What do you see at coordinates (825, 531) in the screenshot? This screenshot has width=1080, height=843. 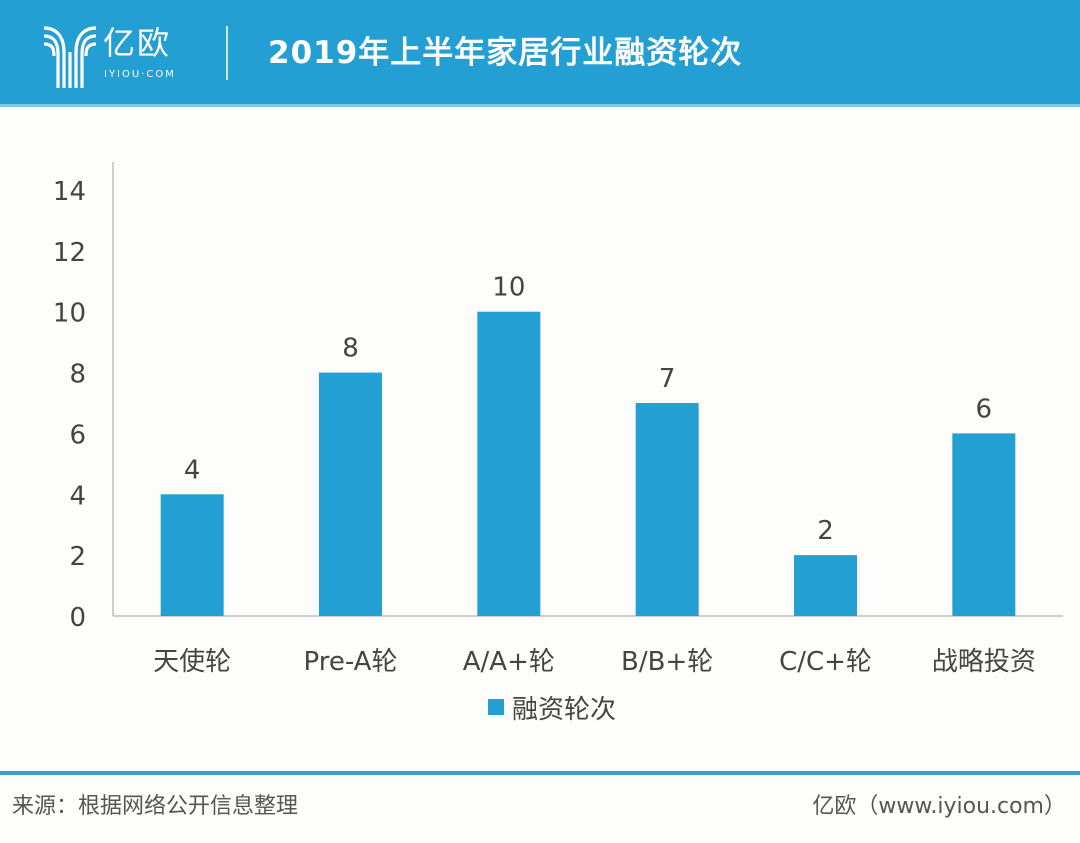 I see `data-label: 2` at bounding box center [825, 531].